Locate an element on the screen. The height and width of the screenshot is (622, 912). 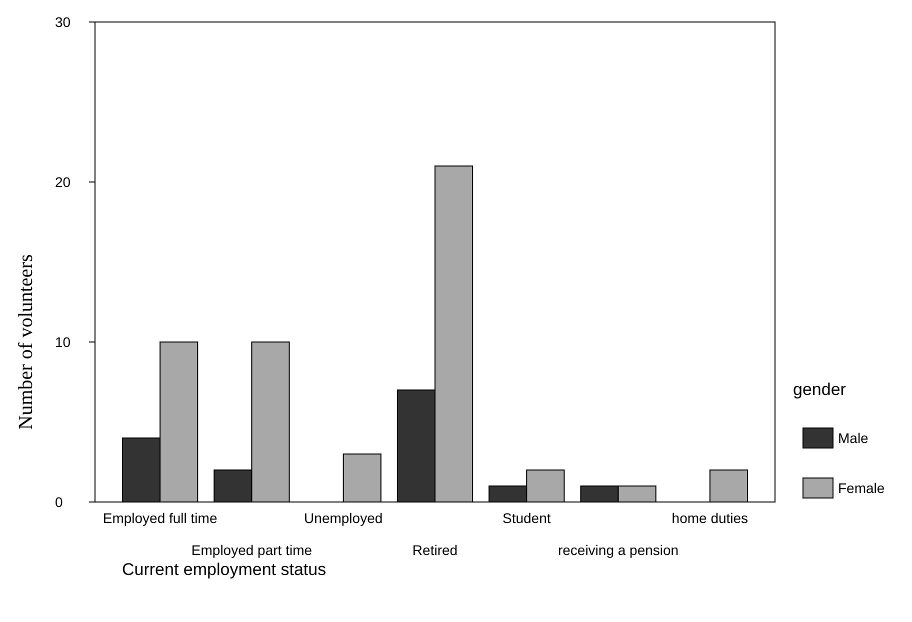
x-tick-label: Employed part time is located at coordinates (251, 550).